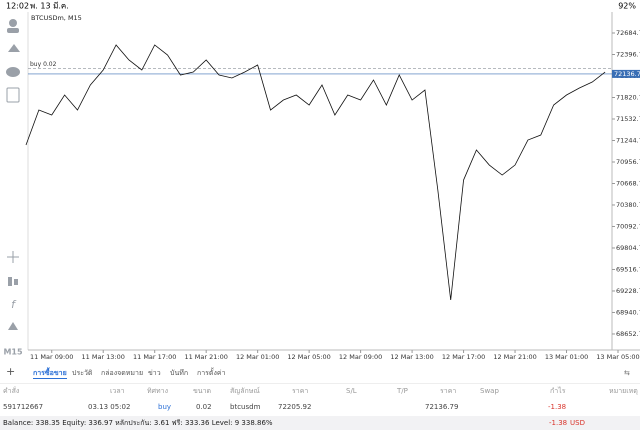 The image size is (640, 447). I want to click on tab: บันทึก, so click(179, 373).